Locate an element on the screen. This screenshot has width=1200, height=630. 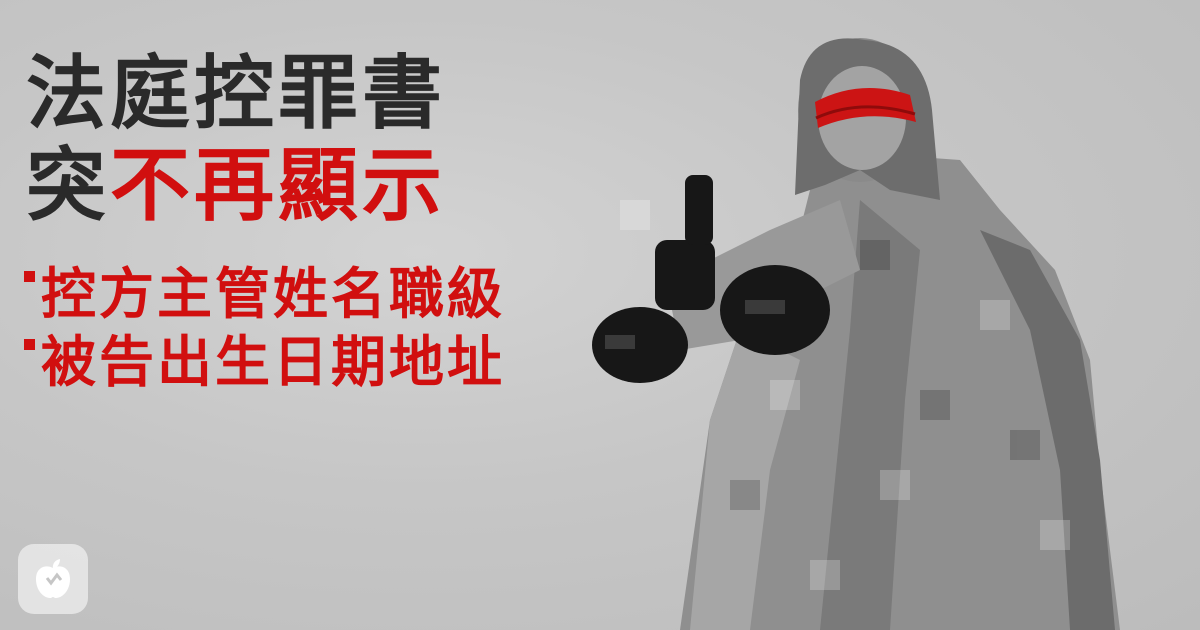
apple-icon is located at coordinates (53, 578).